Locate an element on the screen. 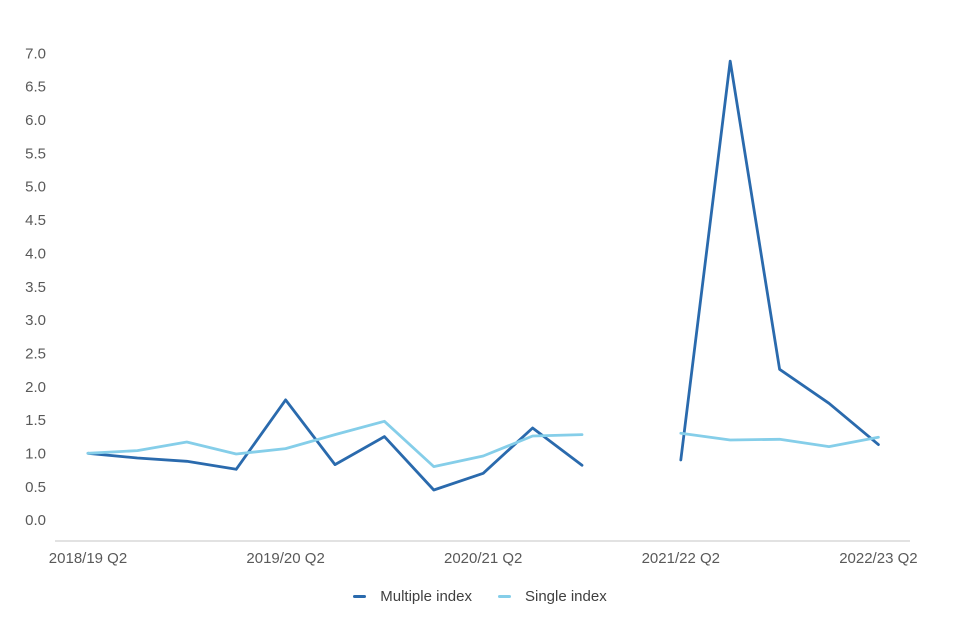 Image resolution: width=960 pixels, height=640 pixels. y-axis-tick-label: 6.5 is located at coordinates (35, 87).